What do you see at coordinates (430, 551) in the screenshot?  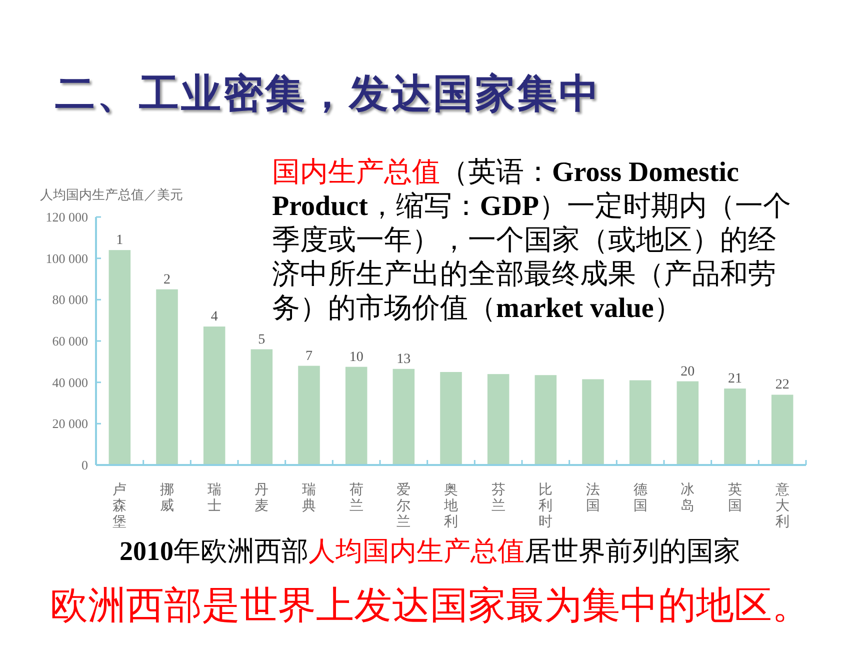 I see `annotation: 2010年欧洲西部人均国内生产总值居世界前列的国家` at bounding box center [430, 551].